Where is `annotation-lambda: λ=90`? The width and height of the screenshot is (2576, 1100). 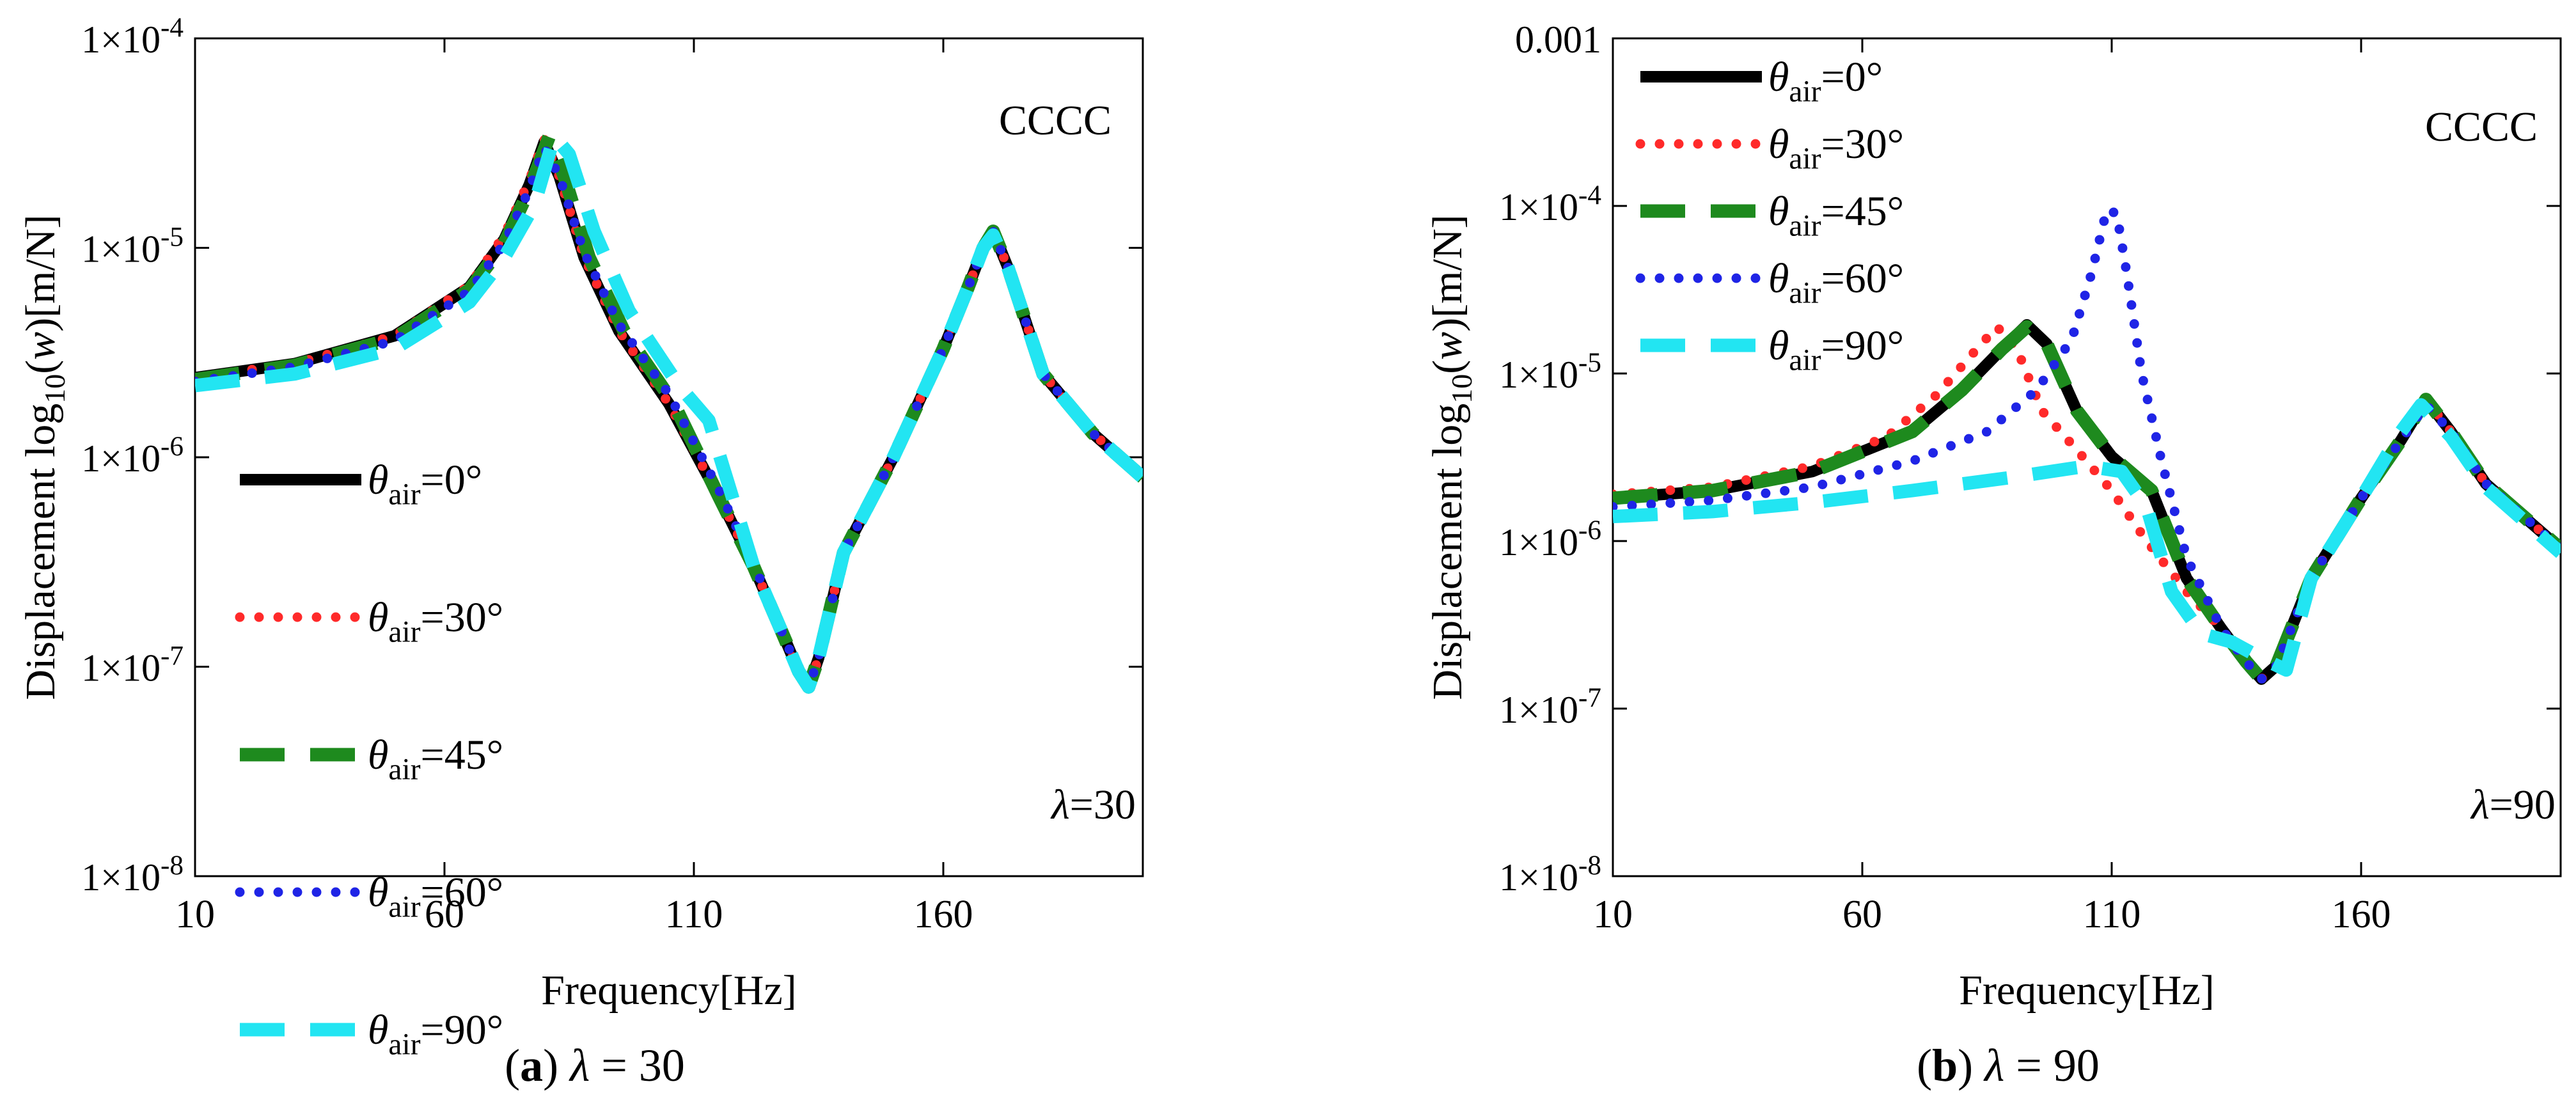 annotation-lambda: λ=90 is located at coordinates (2513, 805).